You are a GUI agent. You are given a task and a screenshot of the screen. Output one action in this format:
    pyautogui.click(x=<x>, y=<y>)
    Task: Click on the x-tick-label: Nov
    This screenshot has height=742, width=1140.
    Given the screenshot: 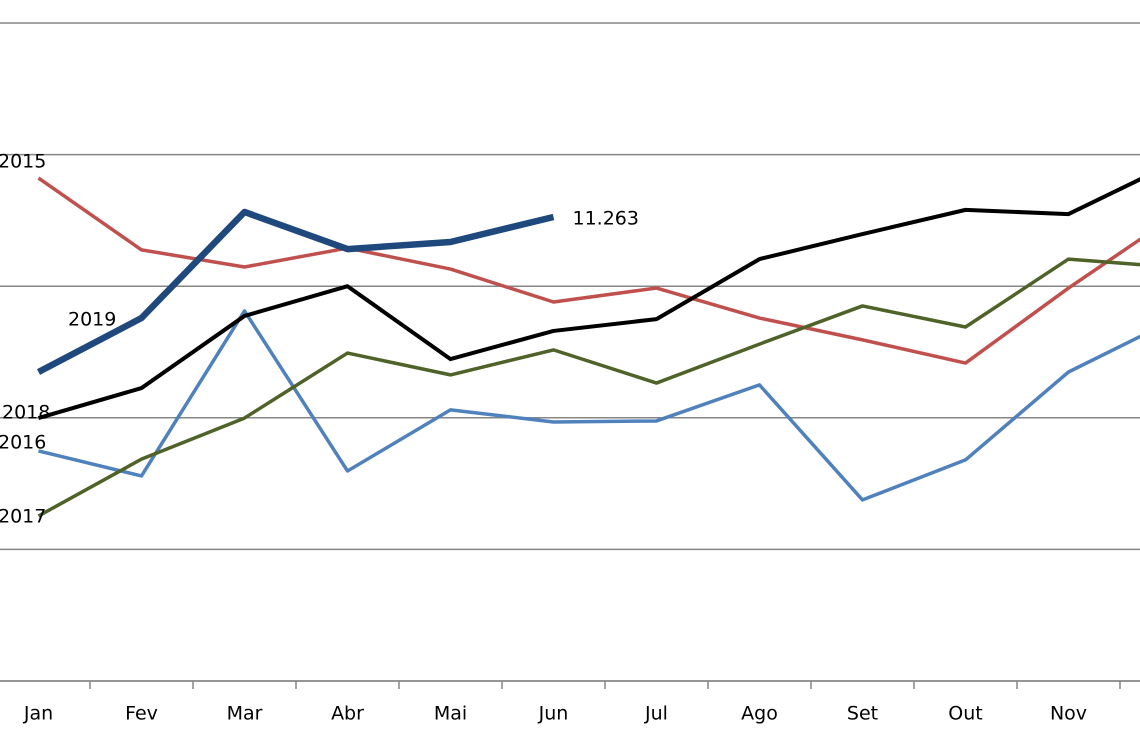 What is the action you would take?
    pyautogui.click(x=1068, y=714)
    